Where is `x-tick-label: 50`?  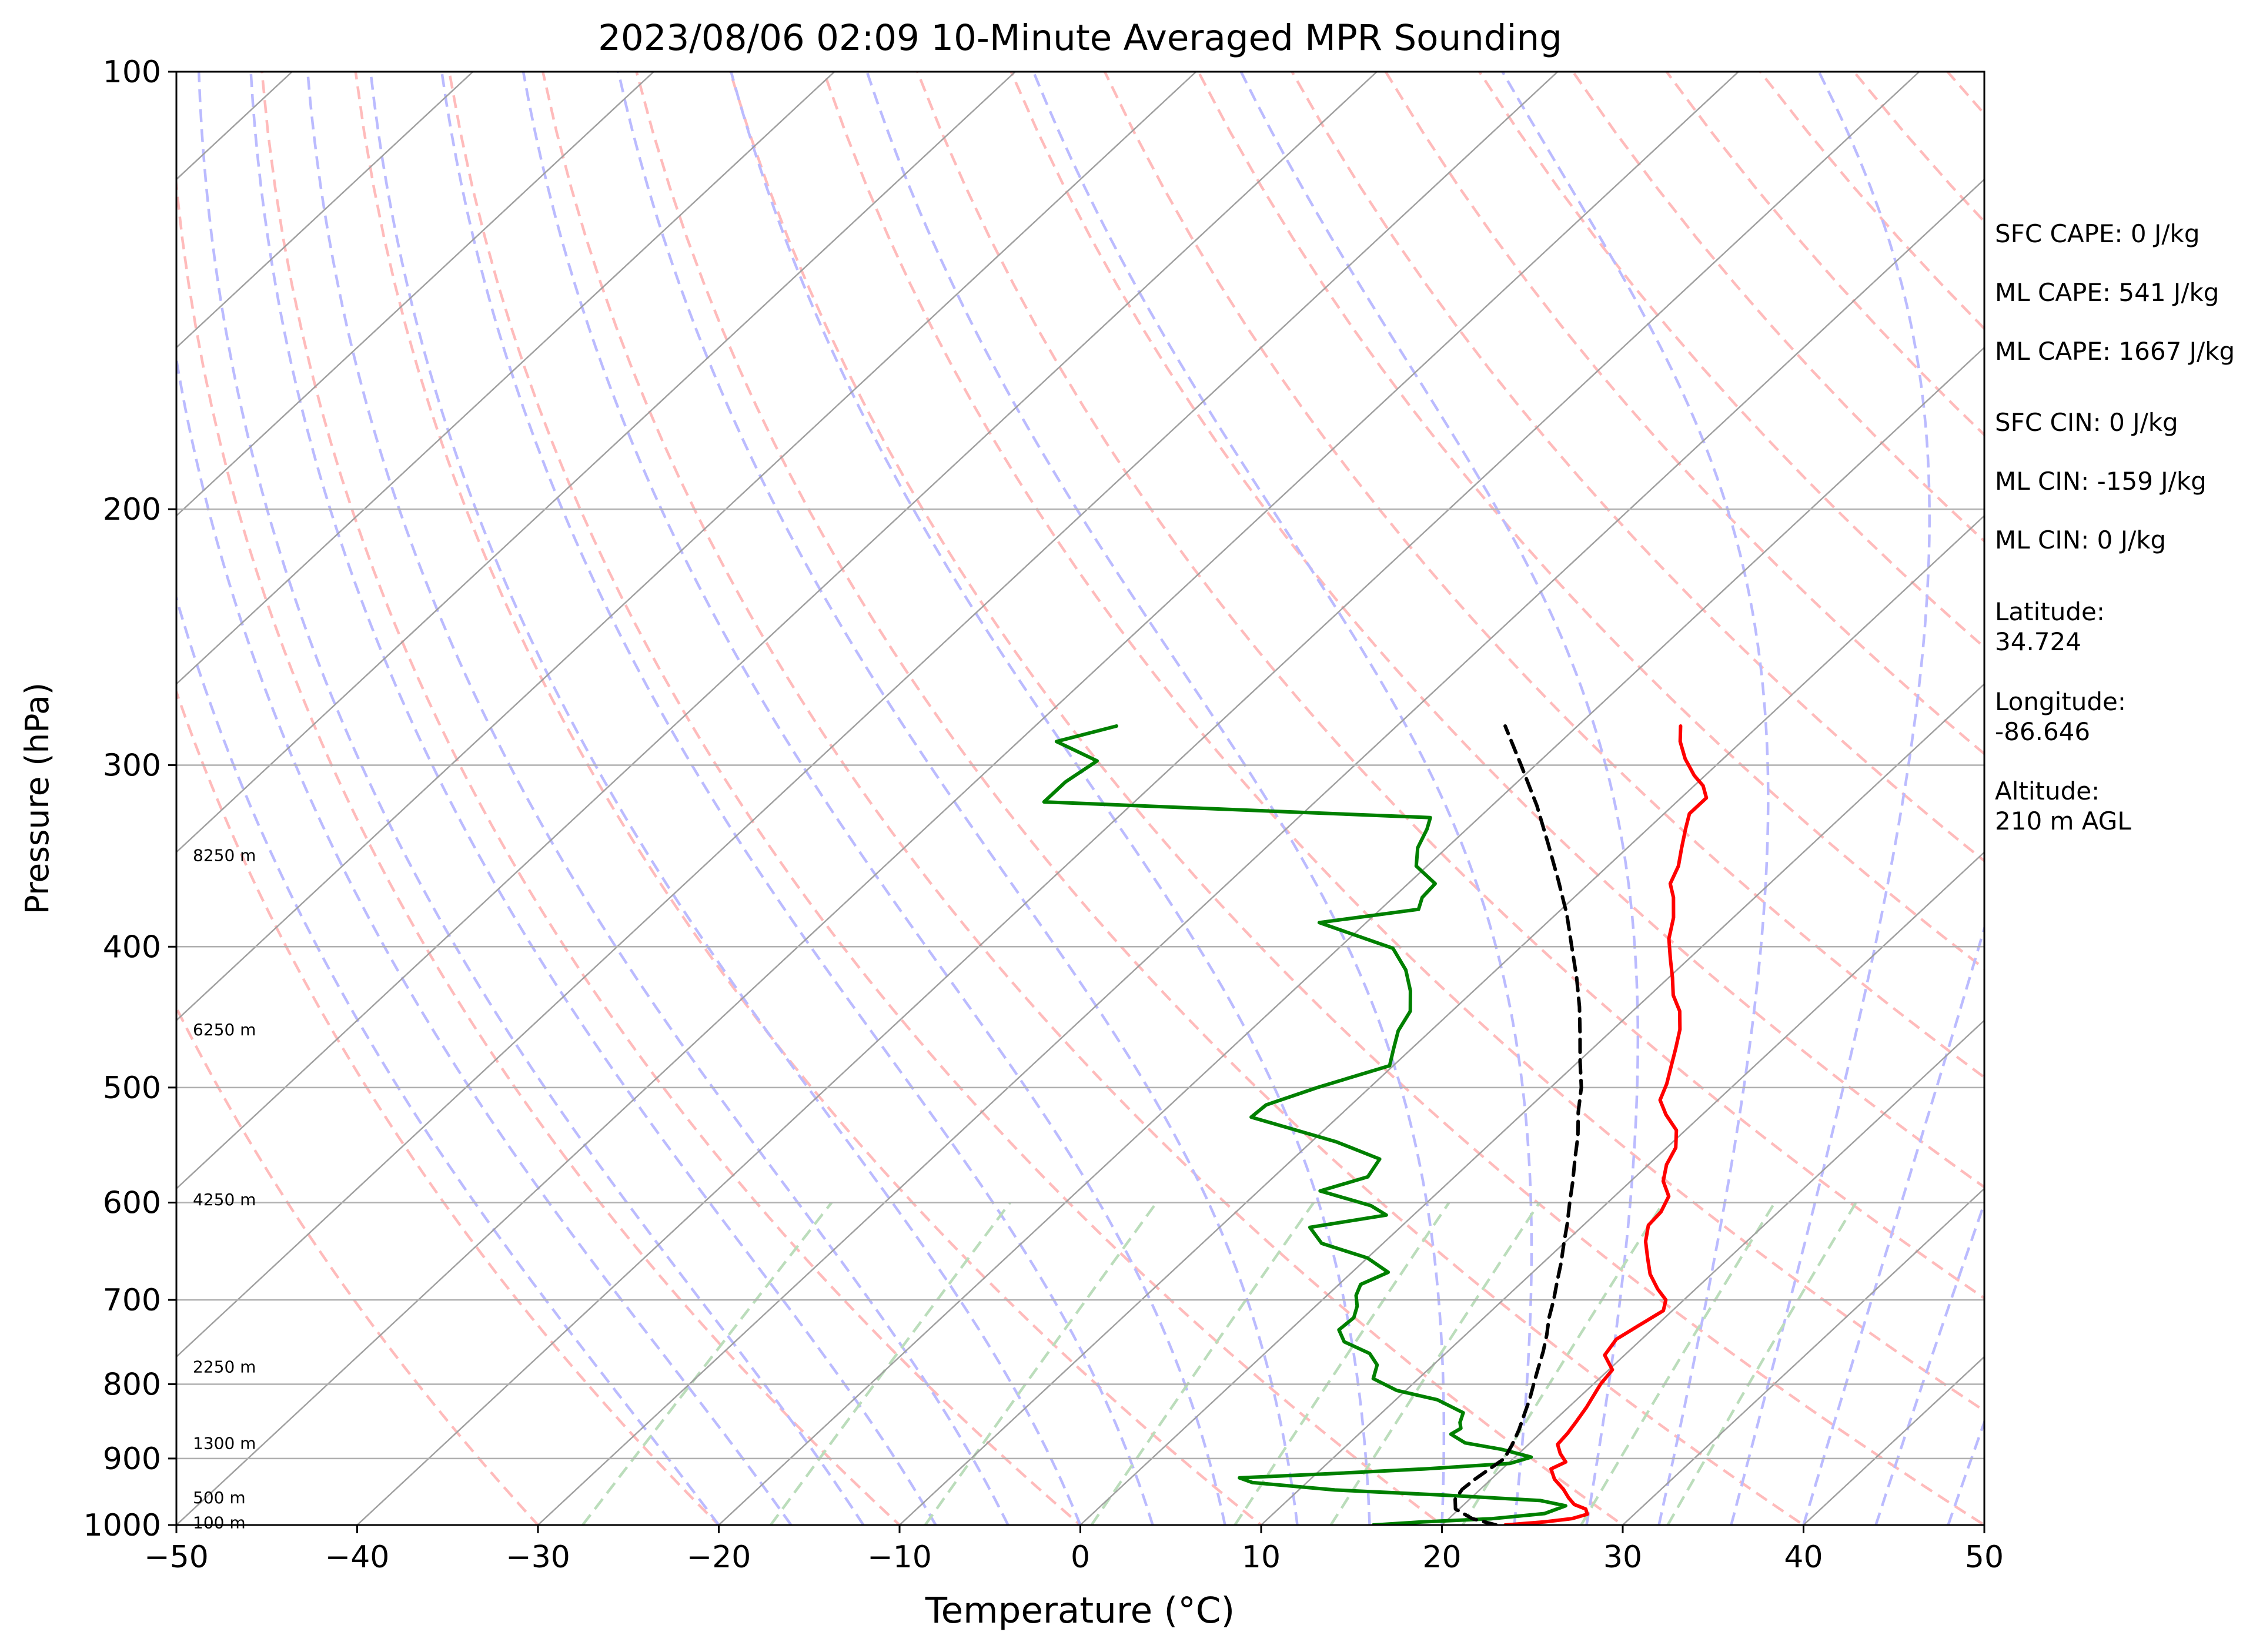
x-tick-label: 50 is located at coordinates (1984, 1558).